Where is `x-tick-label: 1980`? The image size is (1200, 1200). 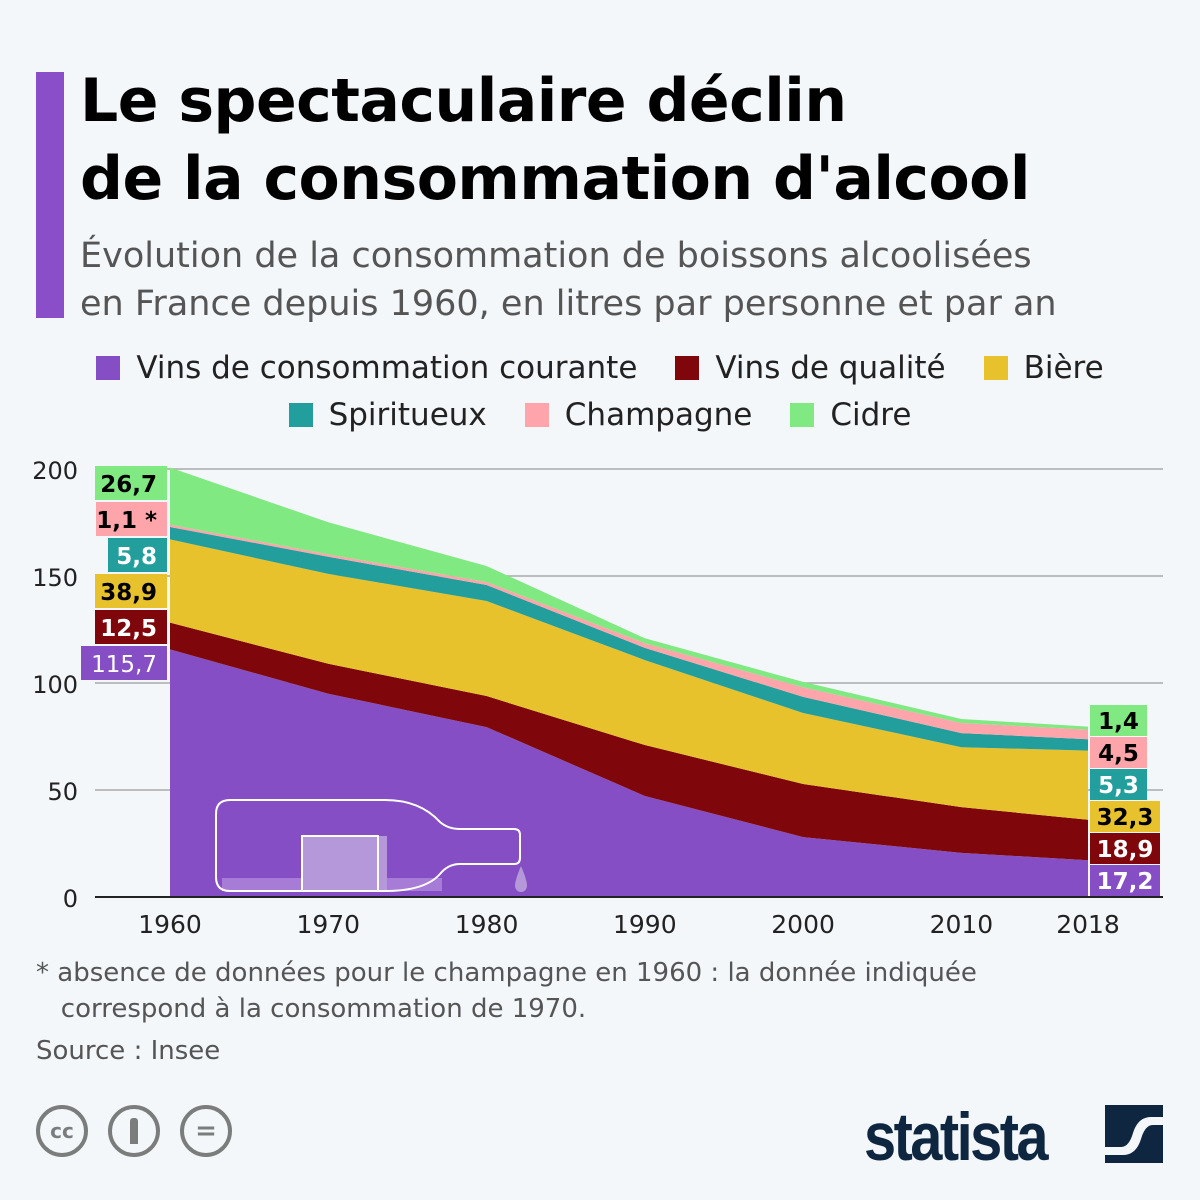
x-tick-label: 1980 is located at coordinates (487, 924).